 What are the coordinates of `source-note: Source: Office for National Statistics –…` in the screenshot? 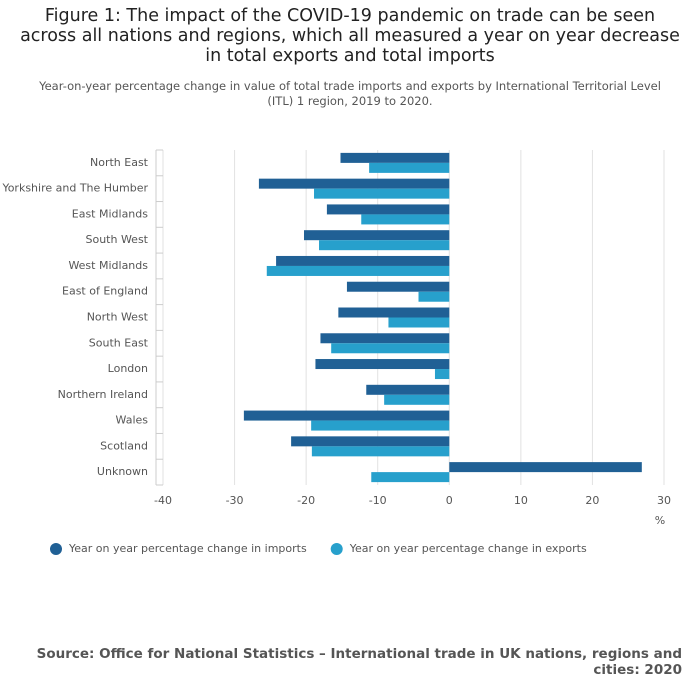 It's located at (359, 662).